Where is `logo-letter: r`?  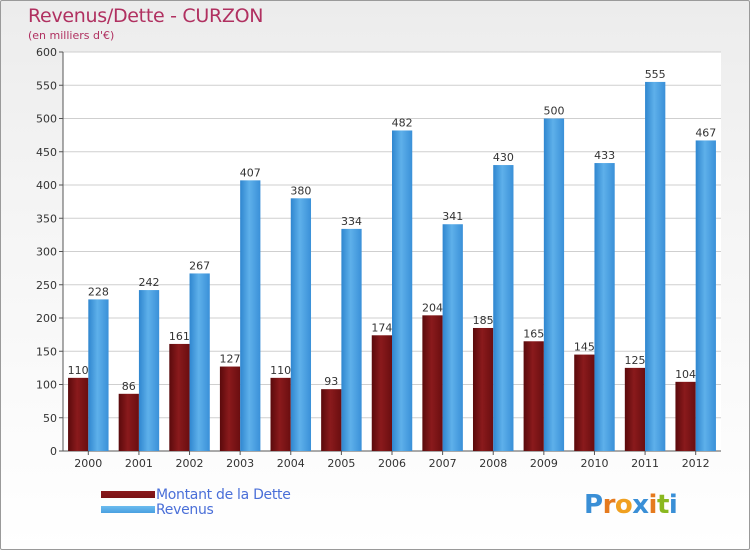 logo-letter: r is located at coordinates (609, 505).